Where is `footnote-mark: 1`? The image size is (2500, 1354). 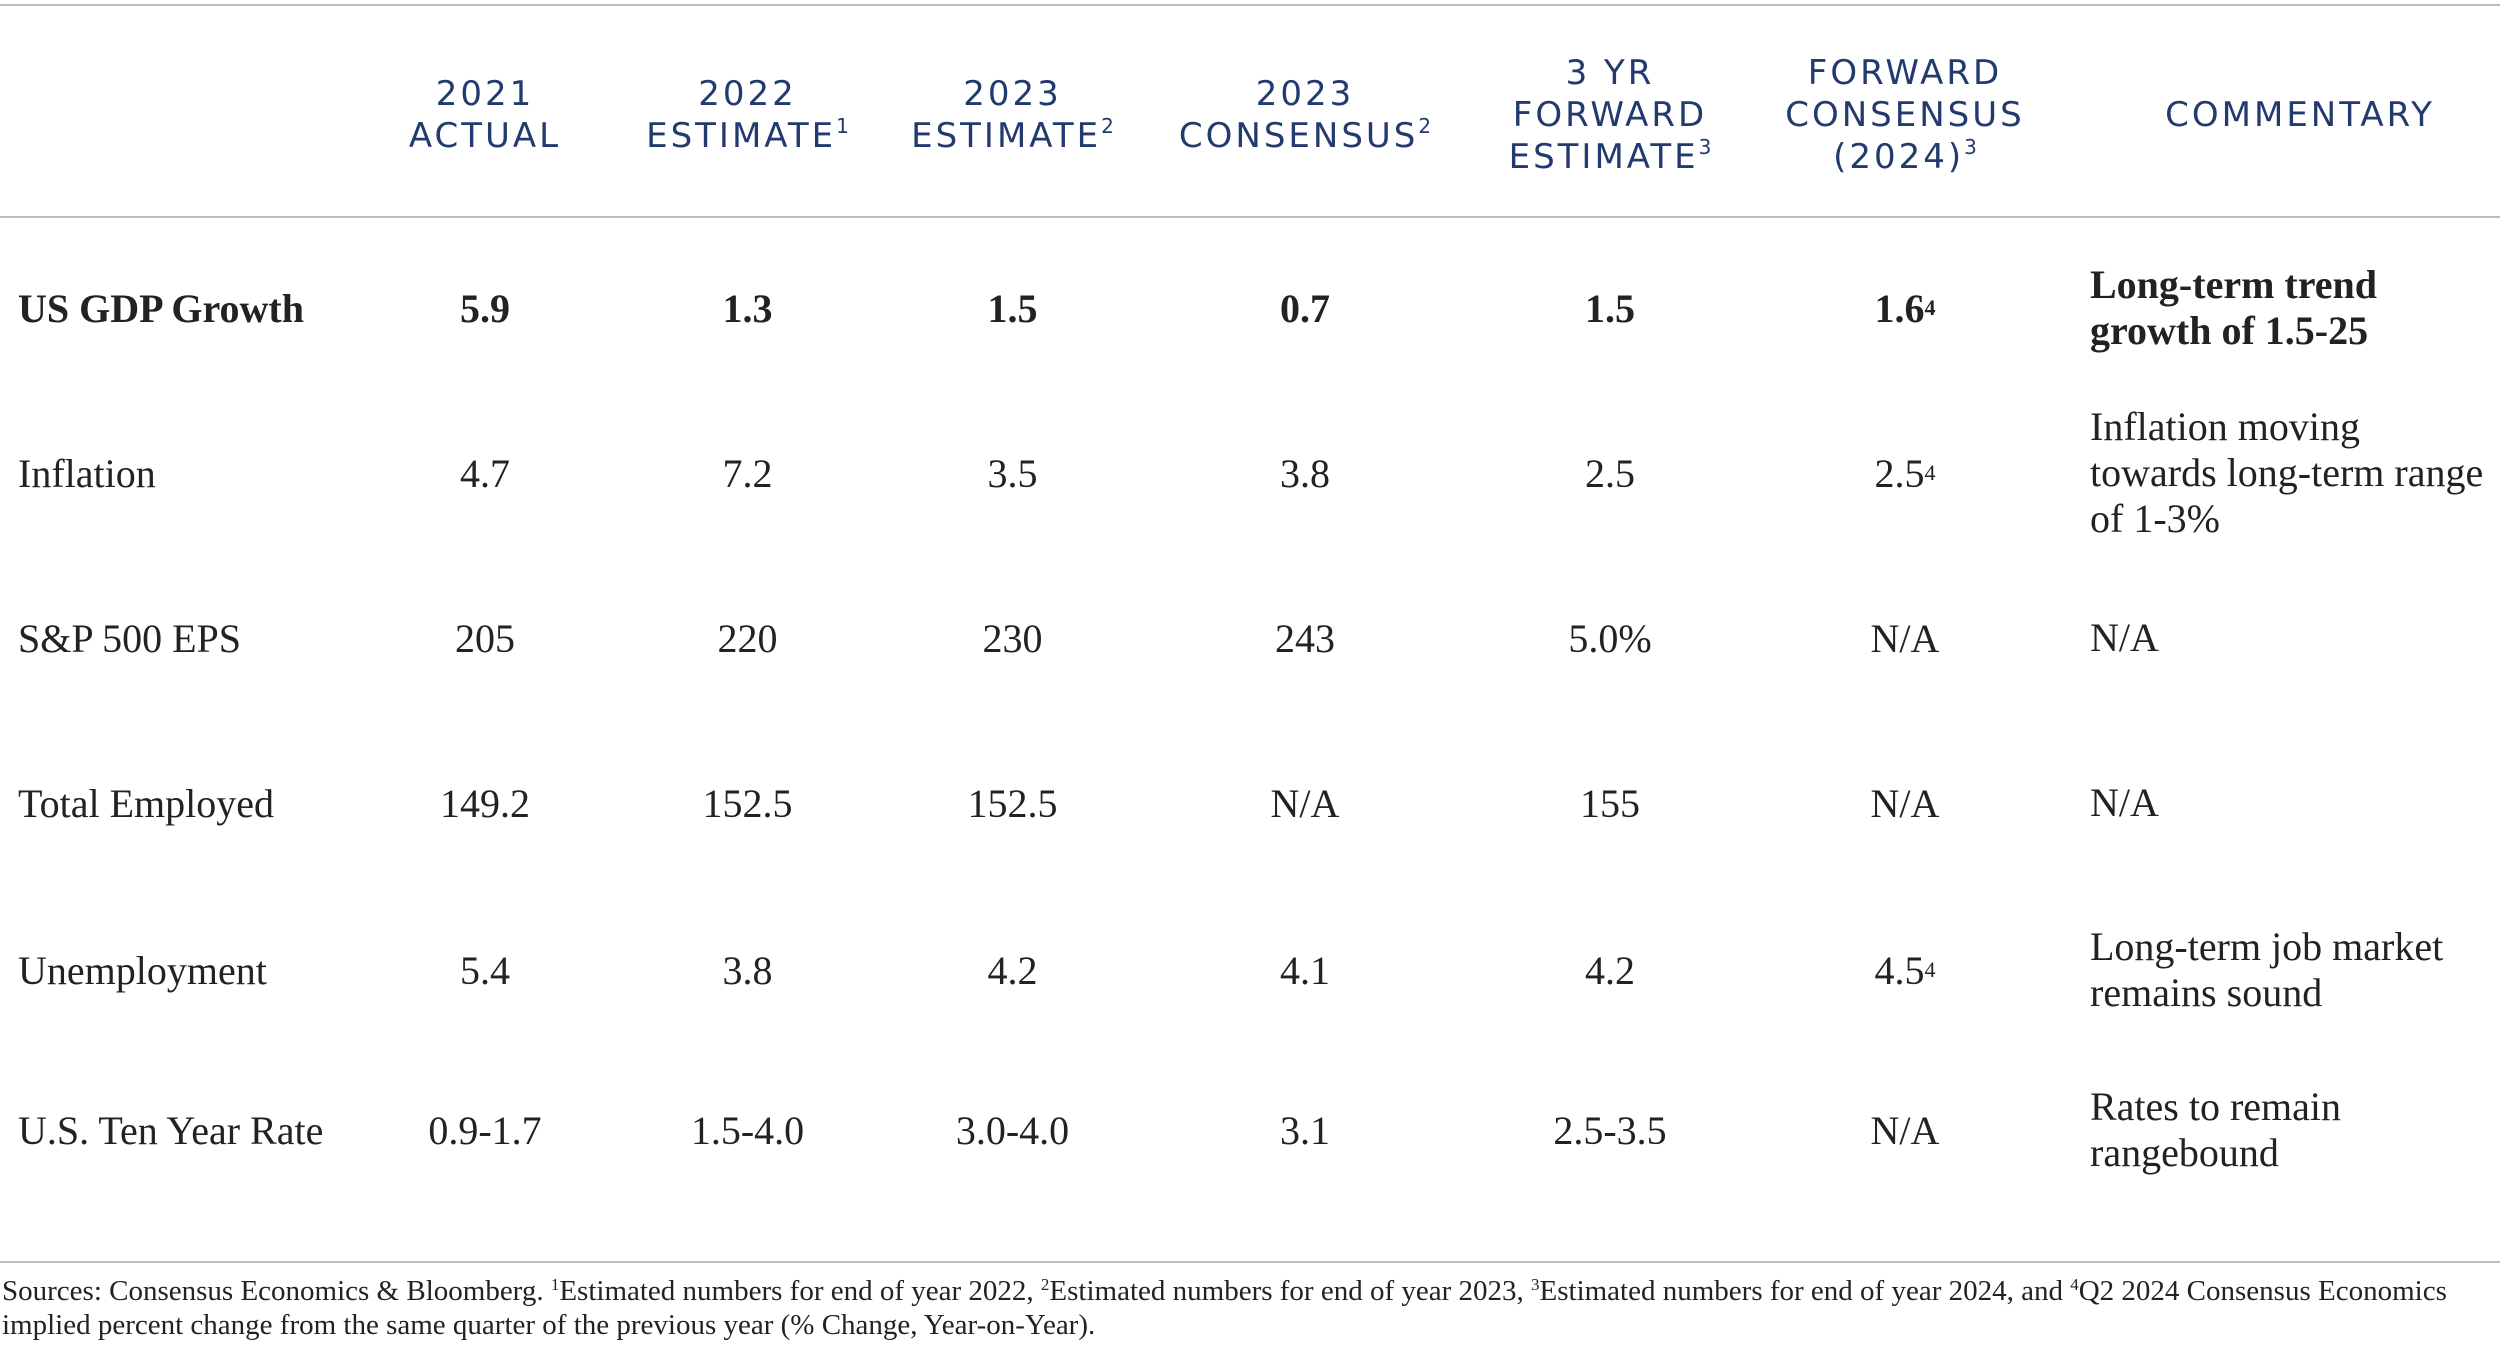
footnote-mark: 1 is located at coordinates (555, 1284).